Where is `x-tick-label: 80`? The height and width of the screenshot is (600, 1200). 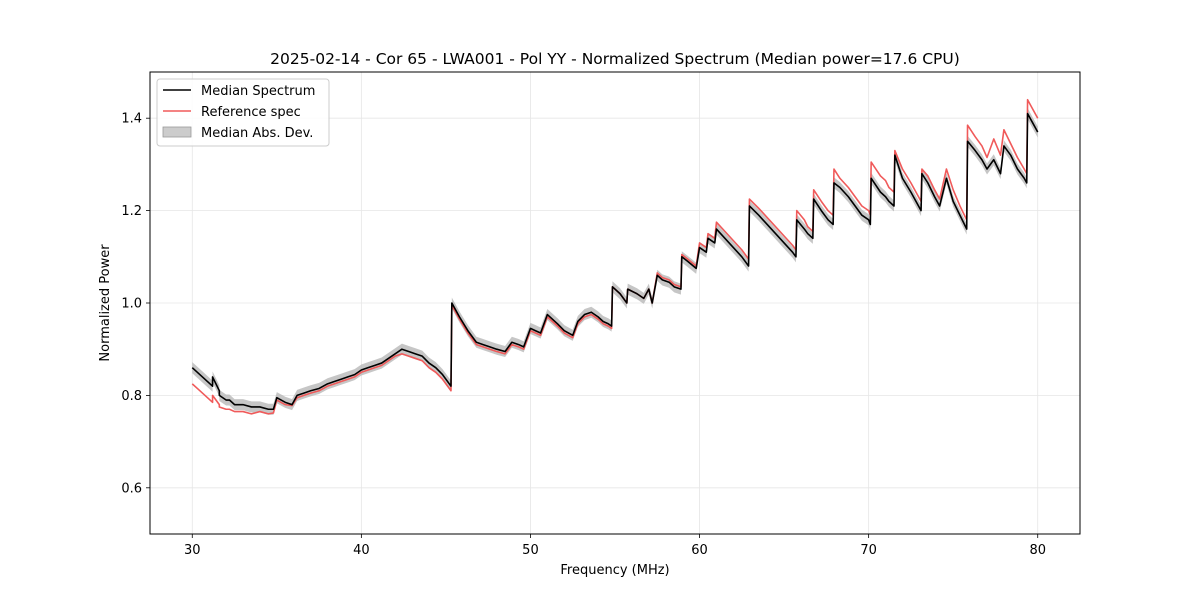 x-tick-label: 80 is located at coordinates (1037, 550).